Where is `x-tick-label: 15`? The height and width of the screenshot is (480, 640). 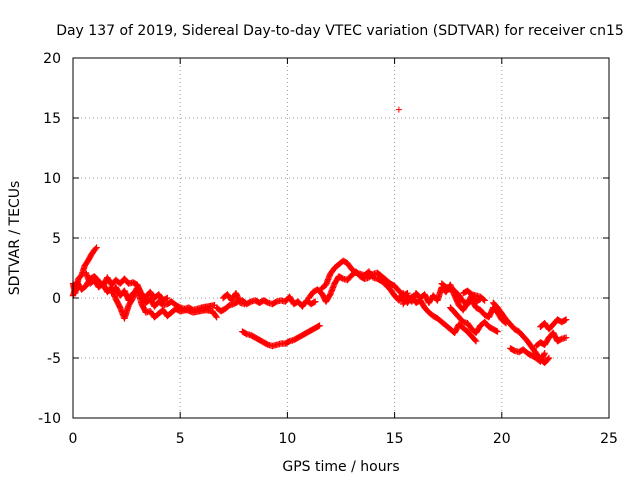
x-tick-label: 15 is located at coordinates (395, 439).